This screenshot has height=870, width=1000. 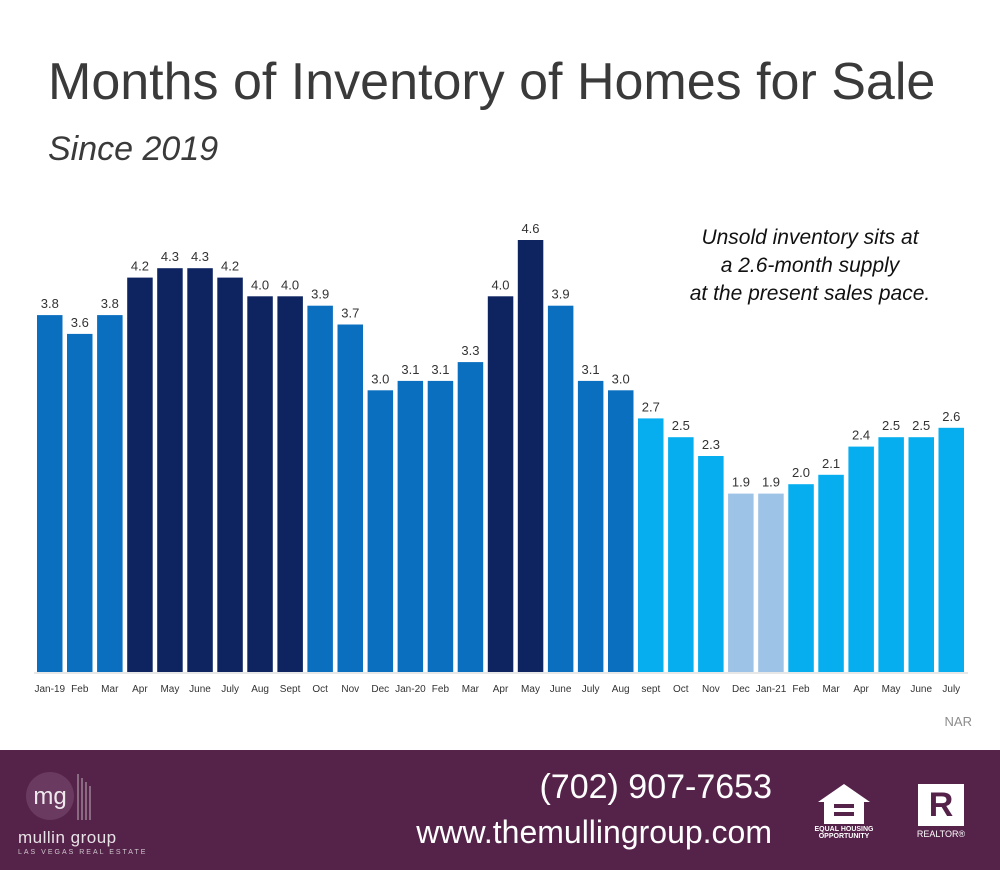 I want to click on x-tick-label-5: June, so click(x=200, y=689).